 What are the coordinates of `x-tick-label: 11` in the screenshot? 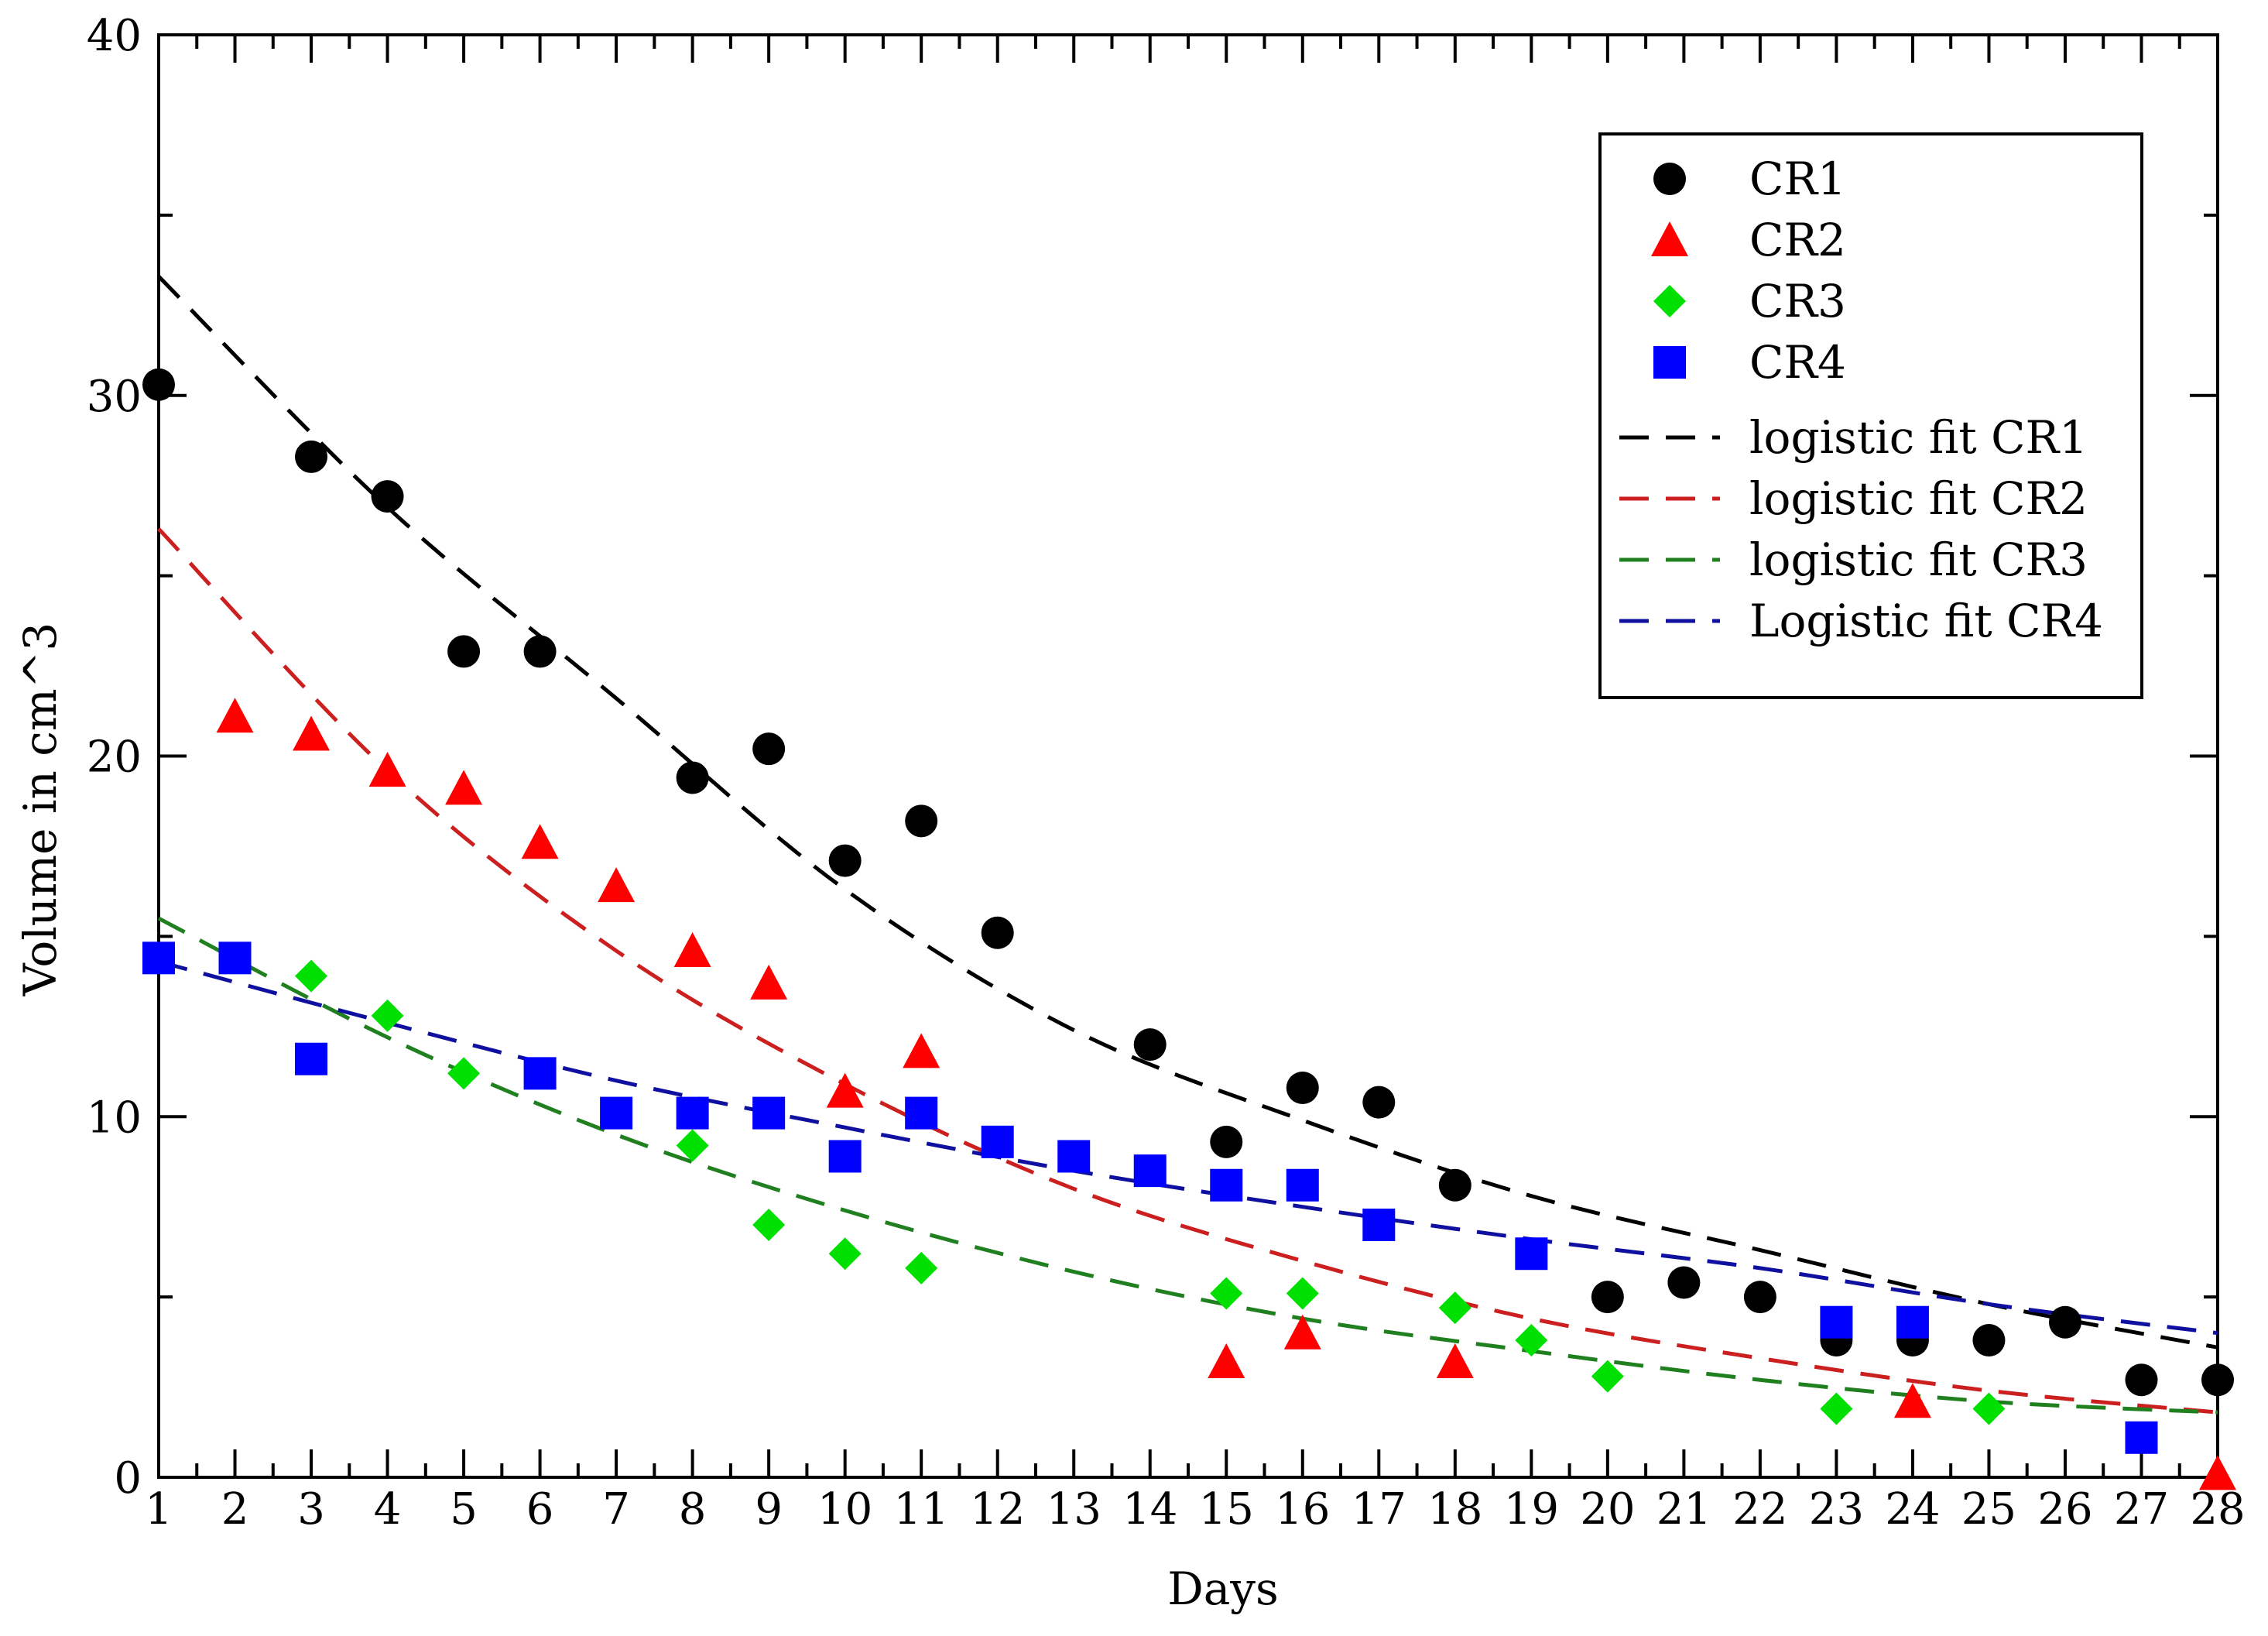 It's located at (921, 1509).